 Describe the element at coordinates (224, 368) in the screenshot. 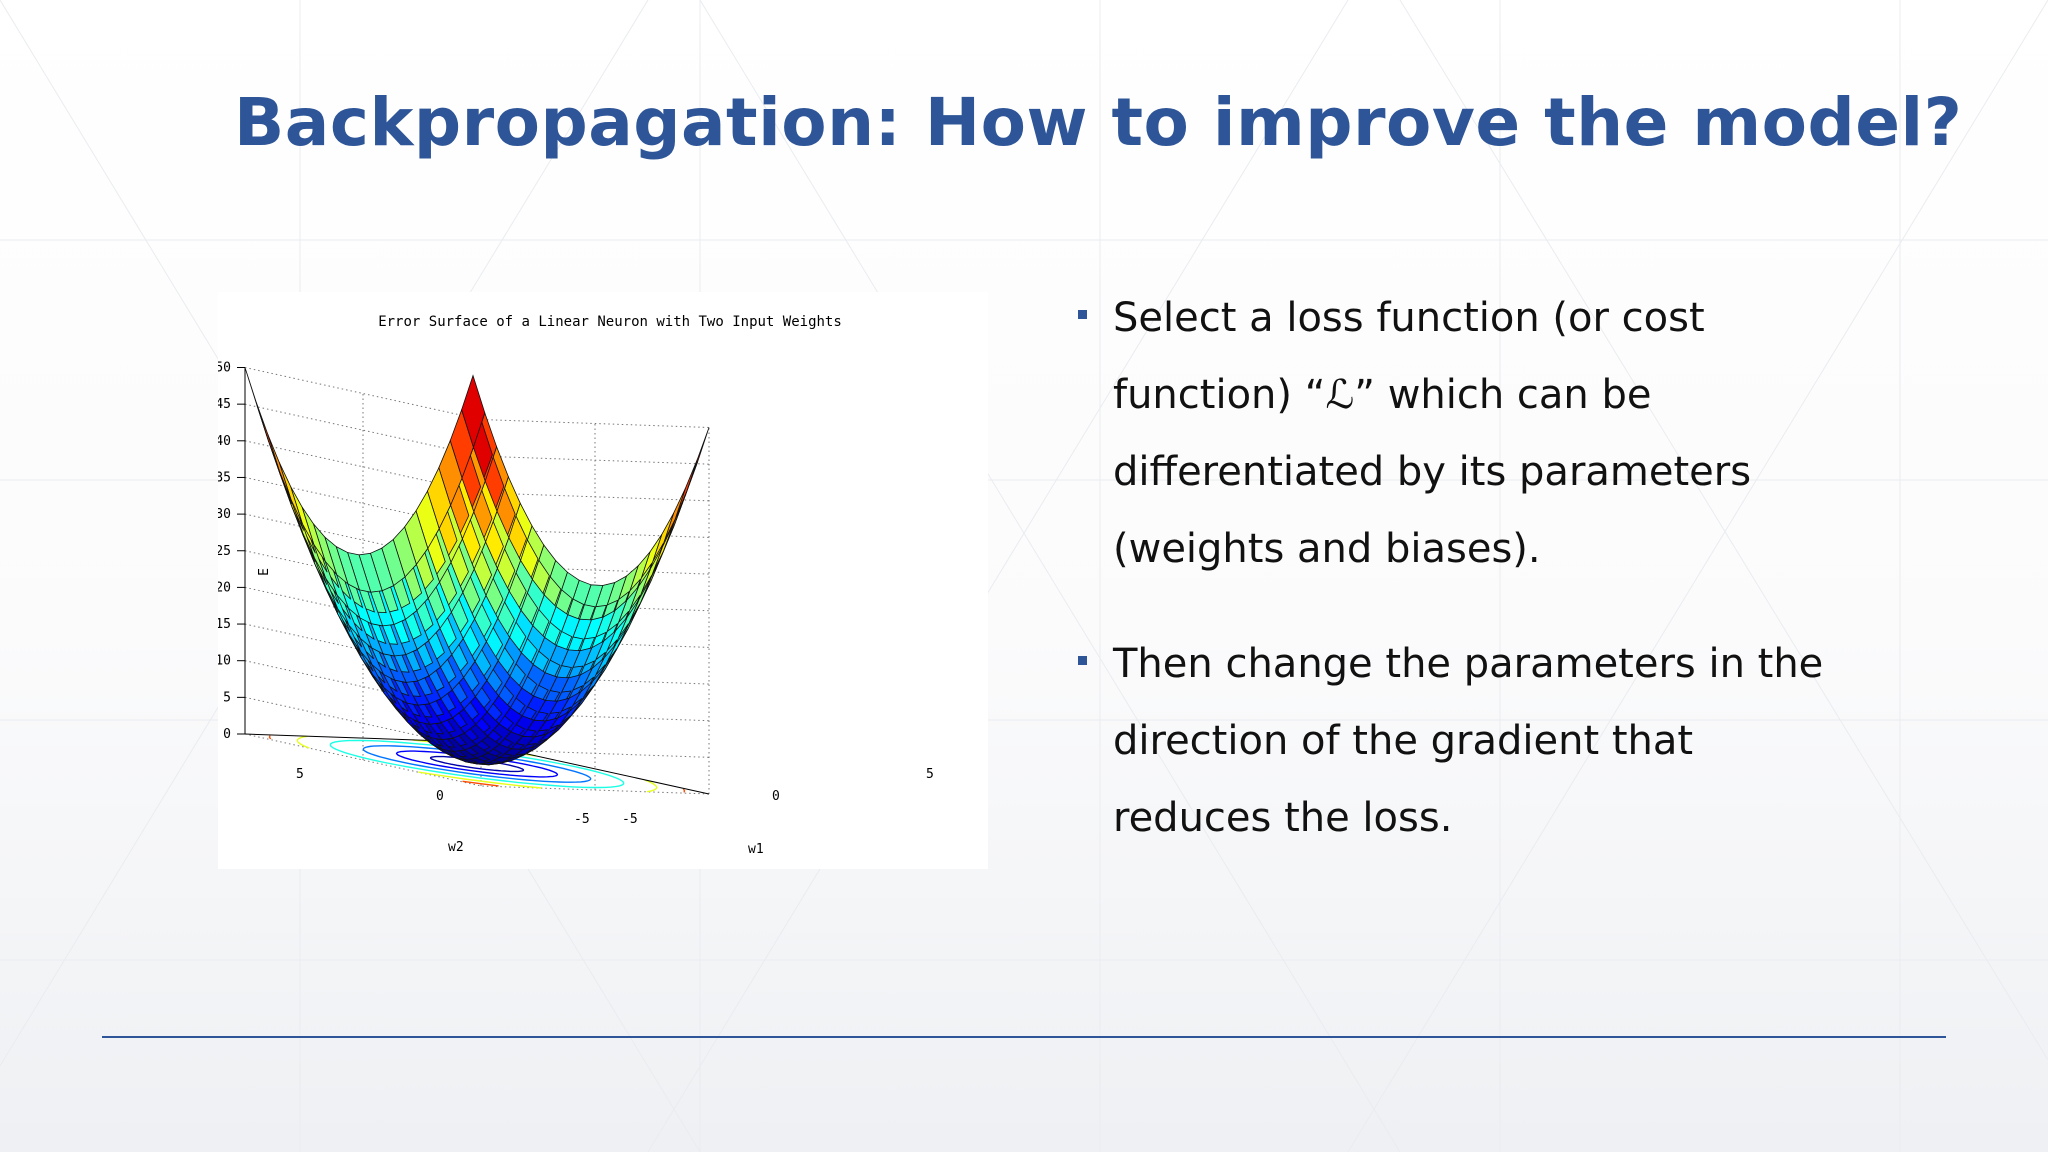

I see `z-tick-label: 50` at that location.